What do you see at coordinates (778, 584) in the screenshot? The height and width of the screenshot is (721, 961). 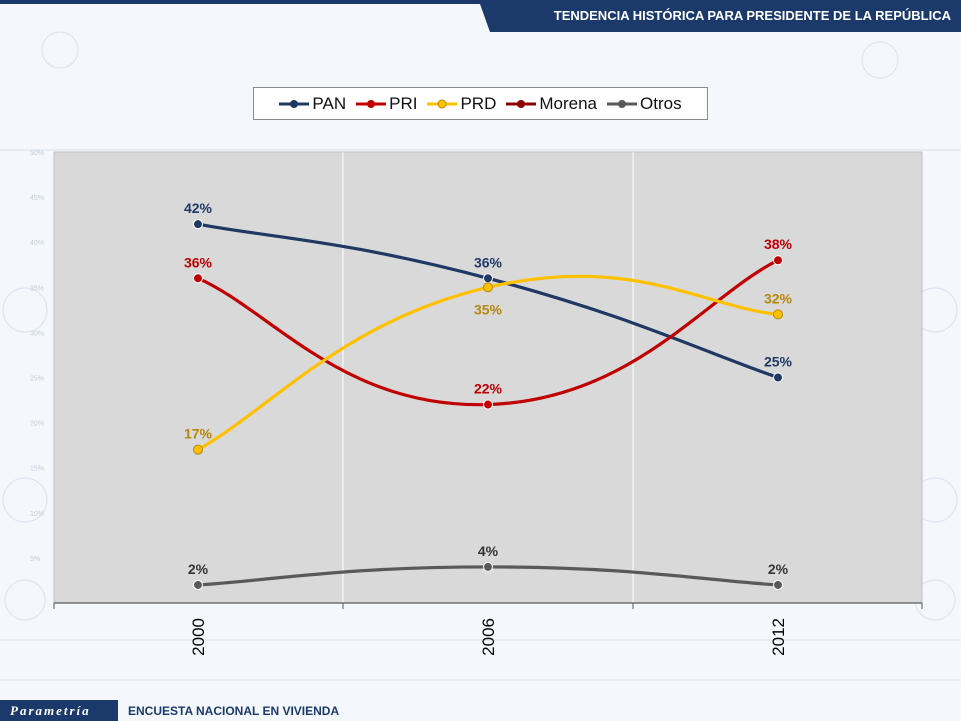 I see `data-point-otros-2012` at bounding box center [778, 584].